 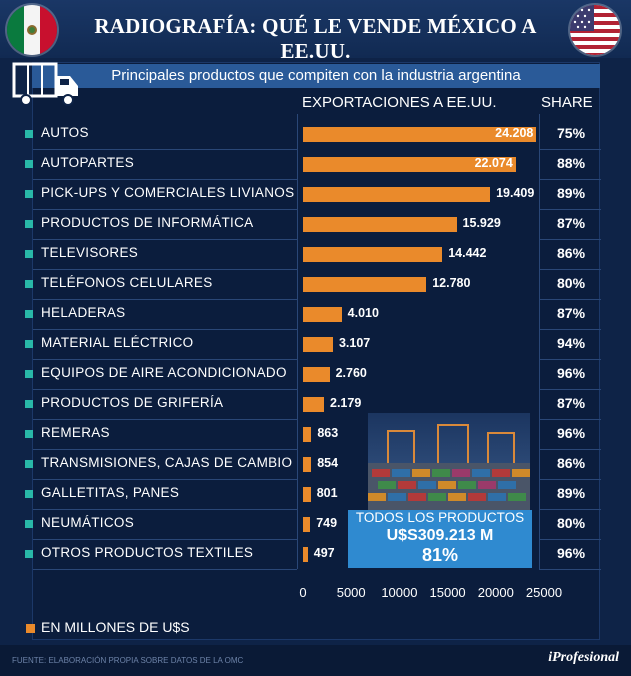 I want to click on bar-value-label: 863, so click(x=328, y=433).